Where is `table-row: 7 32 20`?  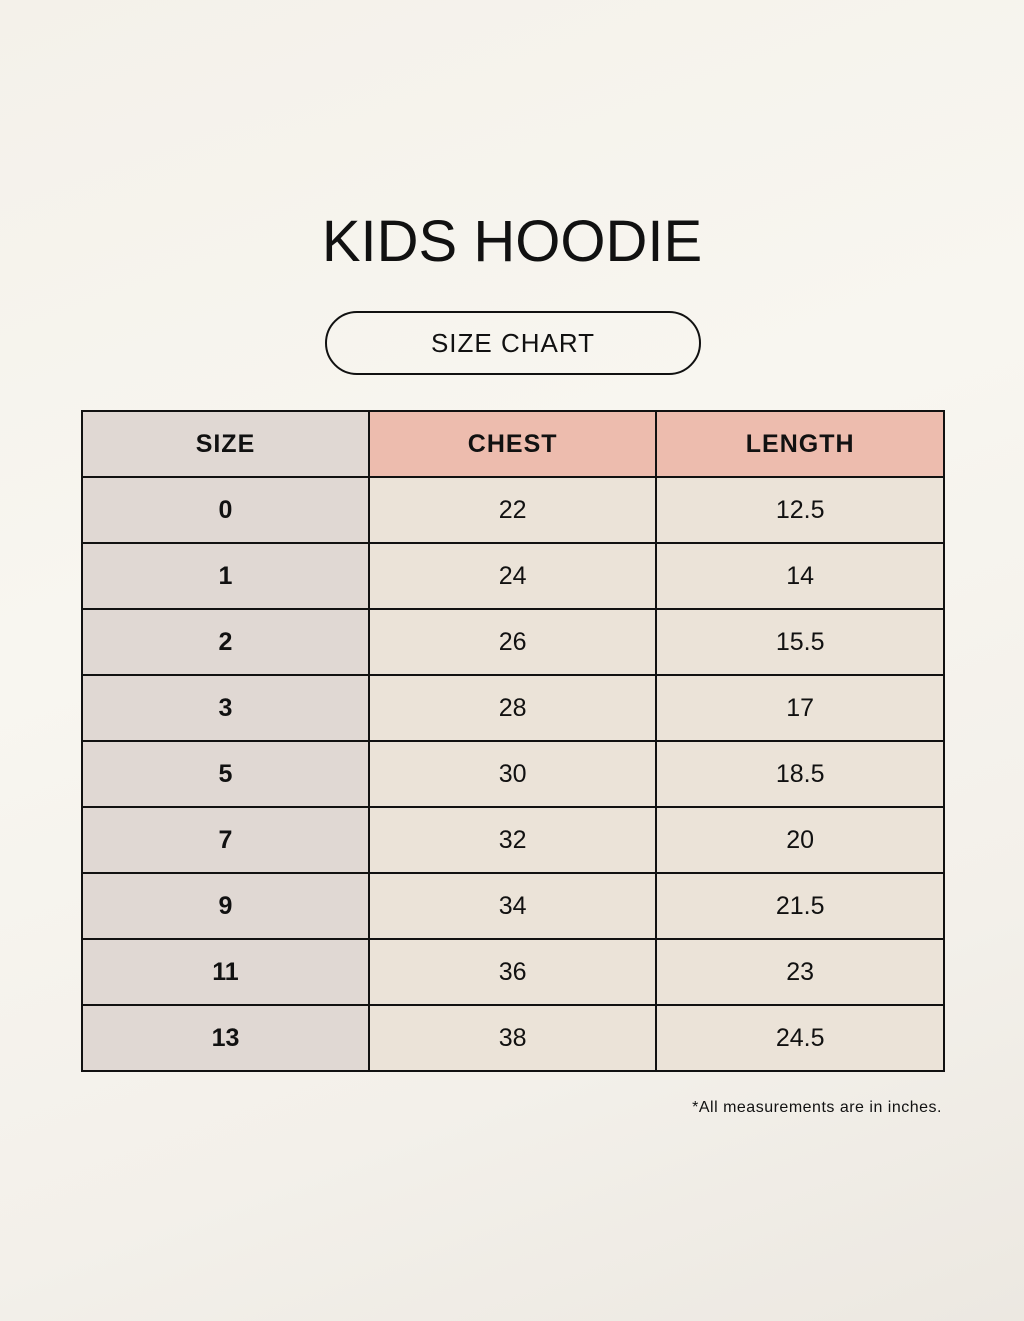
table-row: 7 32 20 is located at coordinates (513, 840).